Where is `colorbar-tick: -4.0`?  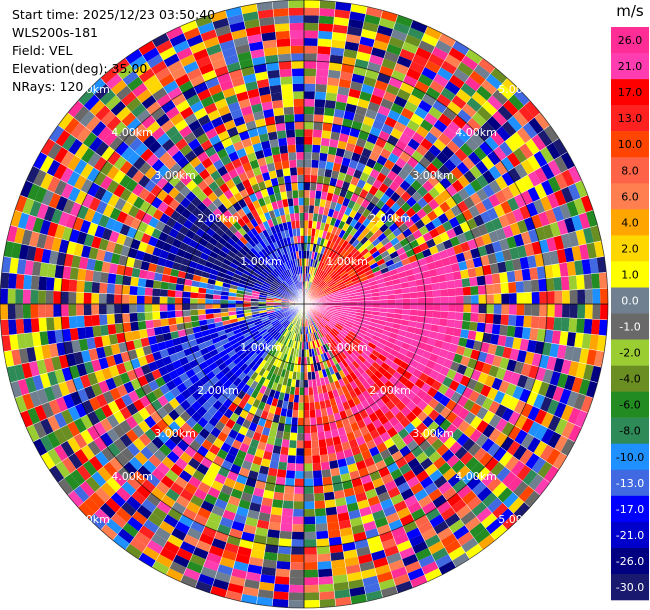 colorbar-tick: -4.0 is located at coordinates (629, 379).